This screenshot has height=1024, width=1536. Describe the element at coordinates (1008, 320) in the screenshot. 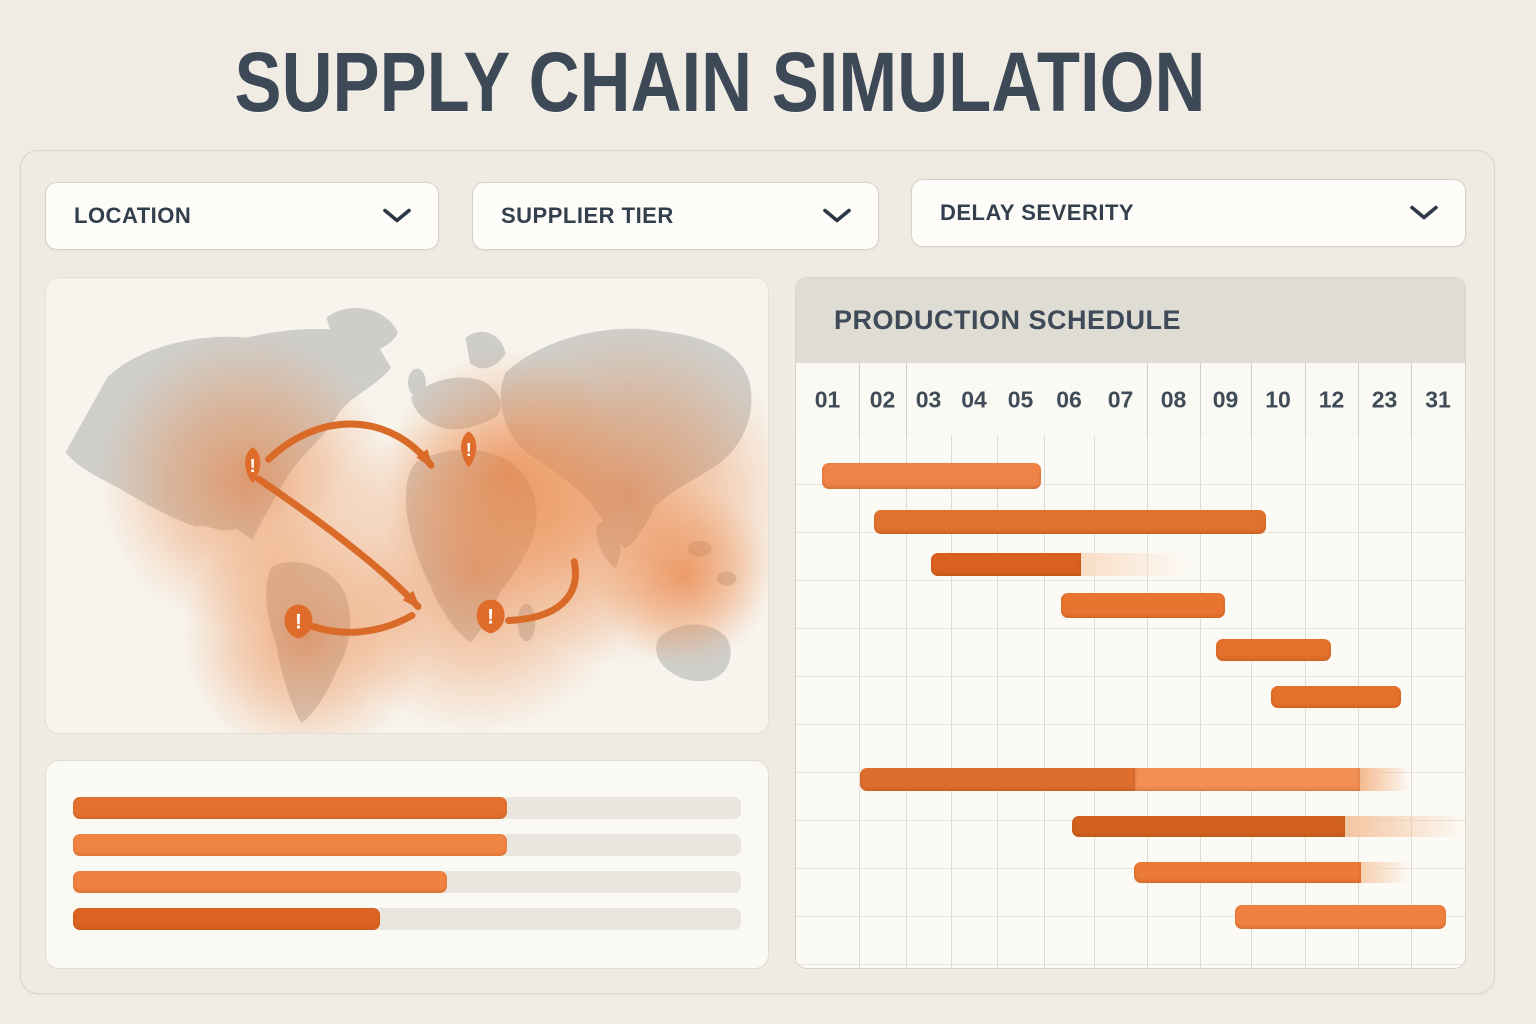

I see `schedule-title: PRODUCTION SCHEDULE` at that location.